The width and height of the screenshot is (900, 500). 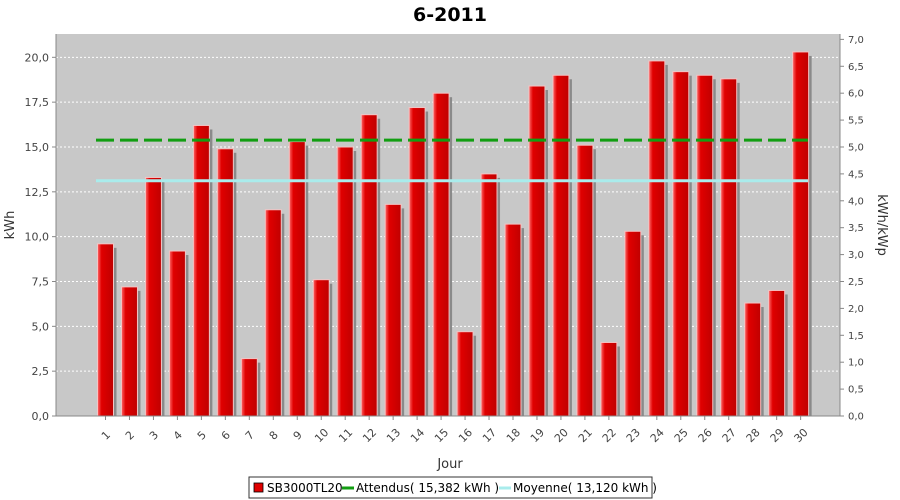 What do you see at coordinates (321, 435) in the screenshot?
I see `x-tick-label: 10` at bounding box center [321, 435].